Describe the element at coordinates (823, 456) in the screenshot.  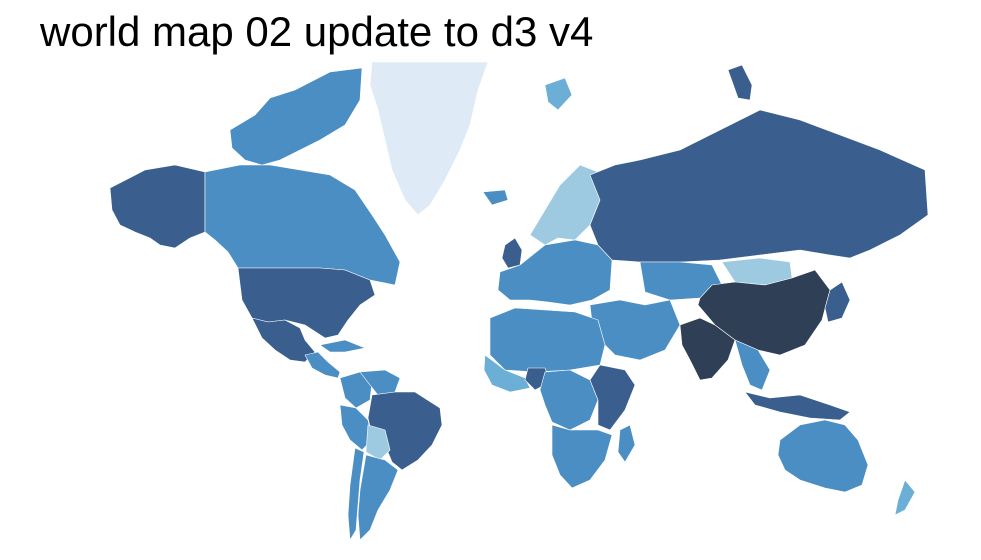
I see `region-australia` at that location.